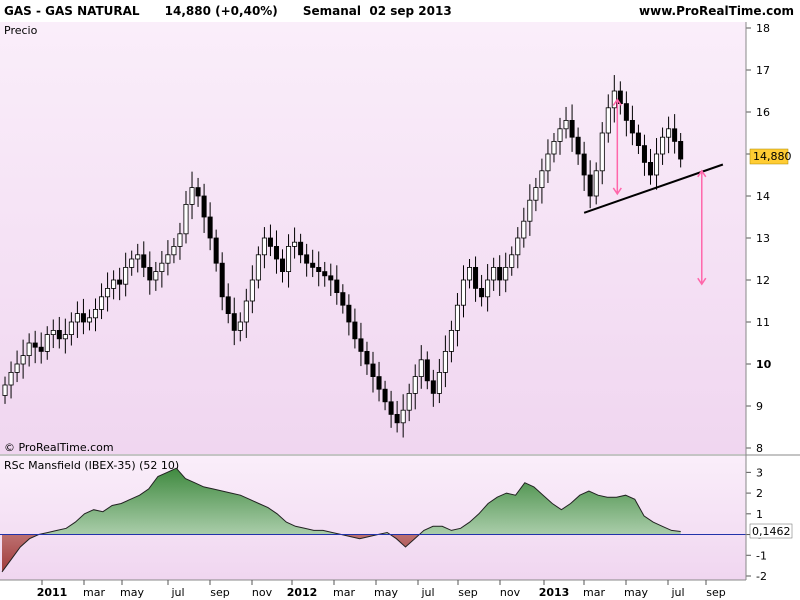  Describe the element at coordinates (773, 518) in the screenshot. I see `rs-axis-bg` at that location.